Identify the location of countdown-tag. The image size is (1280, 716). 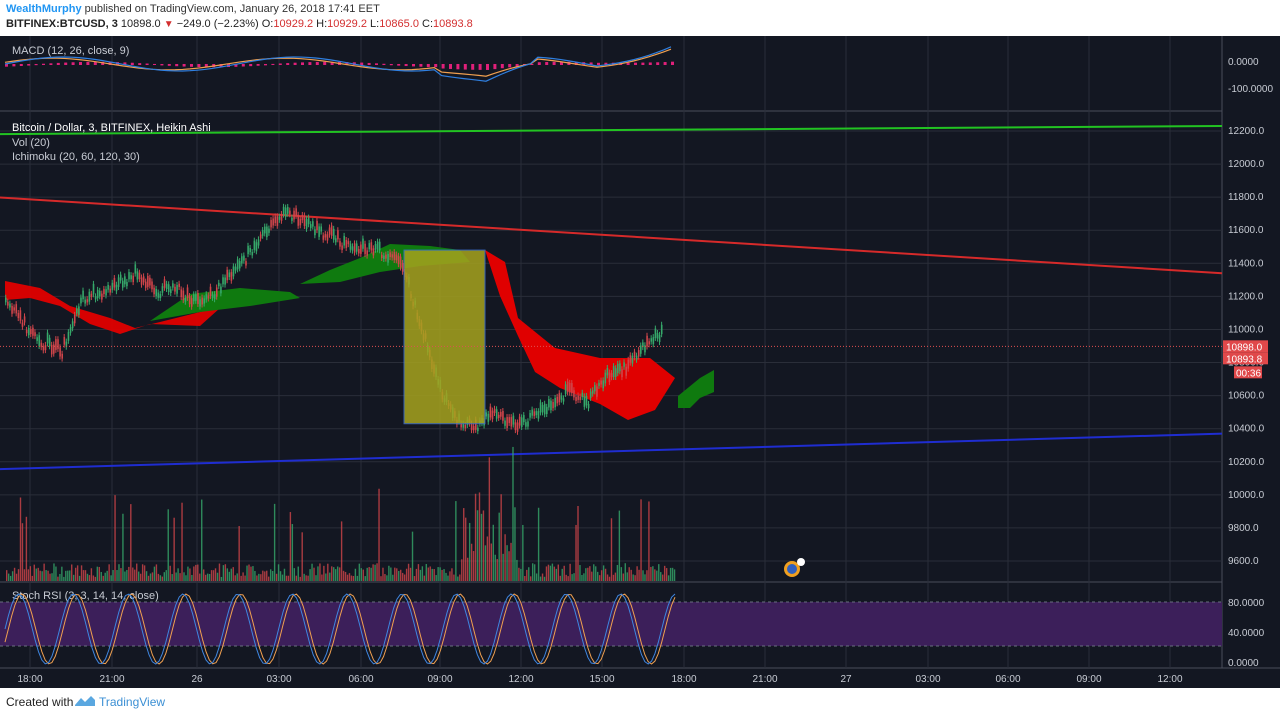
(1248, 372).